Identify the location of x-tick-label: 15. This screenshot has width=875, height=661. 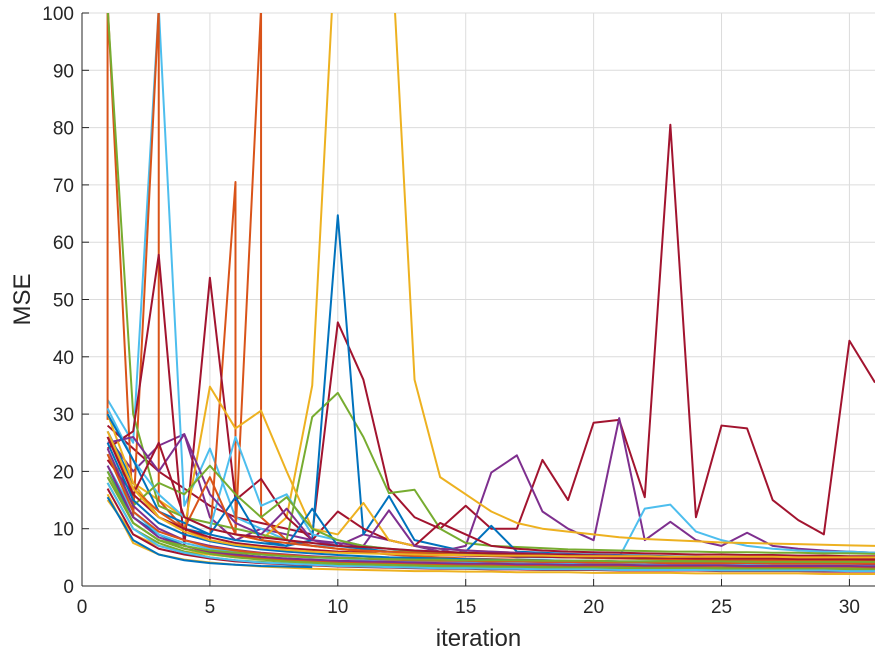
(465, 607).